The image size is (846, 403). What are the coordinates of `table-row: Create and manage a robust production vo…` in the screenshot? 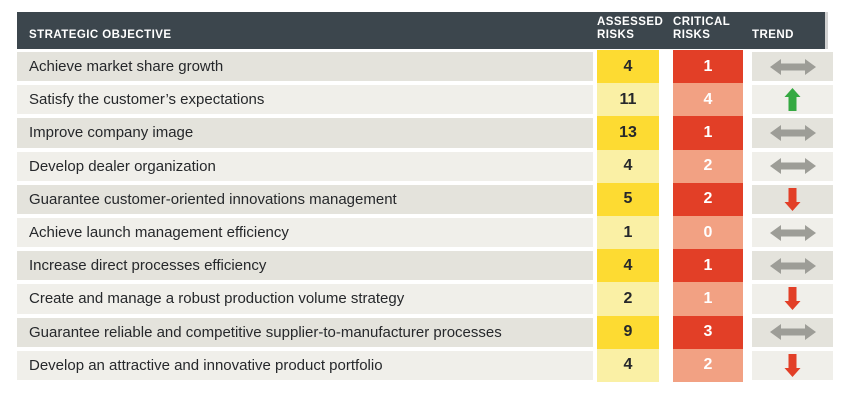 It's located at (425, 299).